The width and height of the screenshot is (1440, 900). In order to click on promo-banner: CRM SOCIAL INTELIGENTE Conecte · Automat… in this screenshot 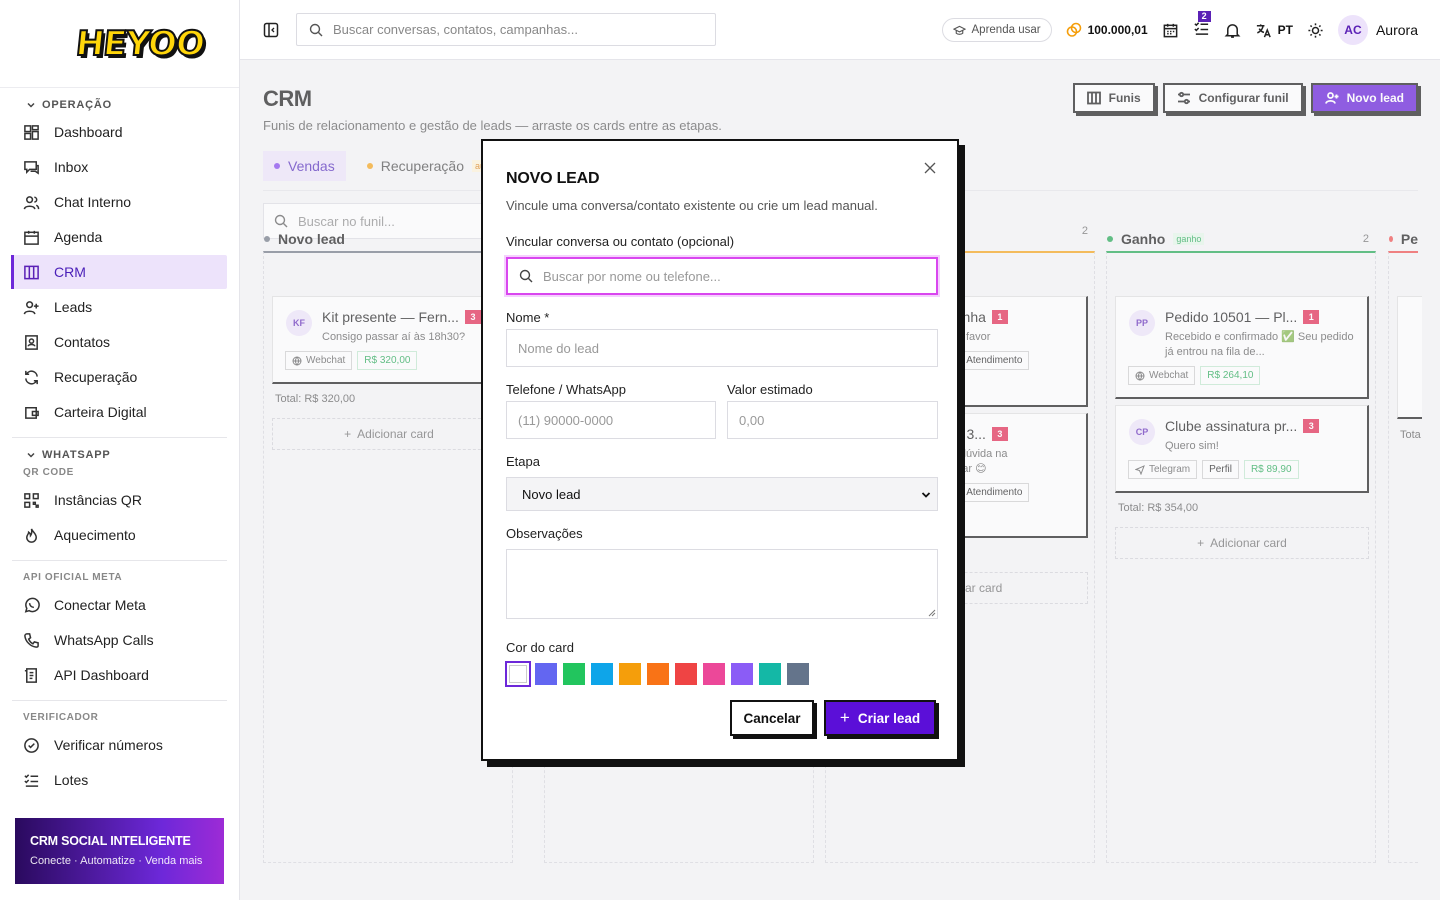, I will do `click(119, 851)`.